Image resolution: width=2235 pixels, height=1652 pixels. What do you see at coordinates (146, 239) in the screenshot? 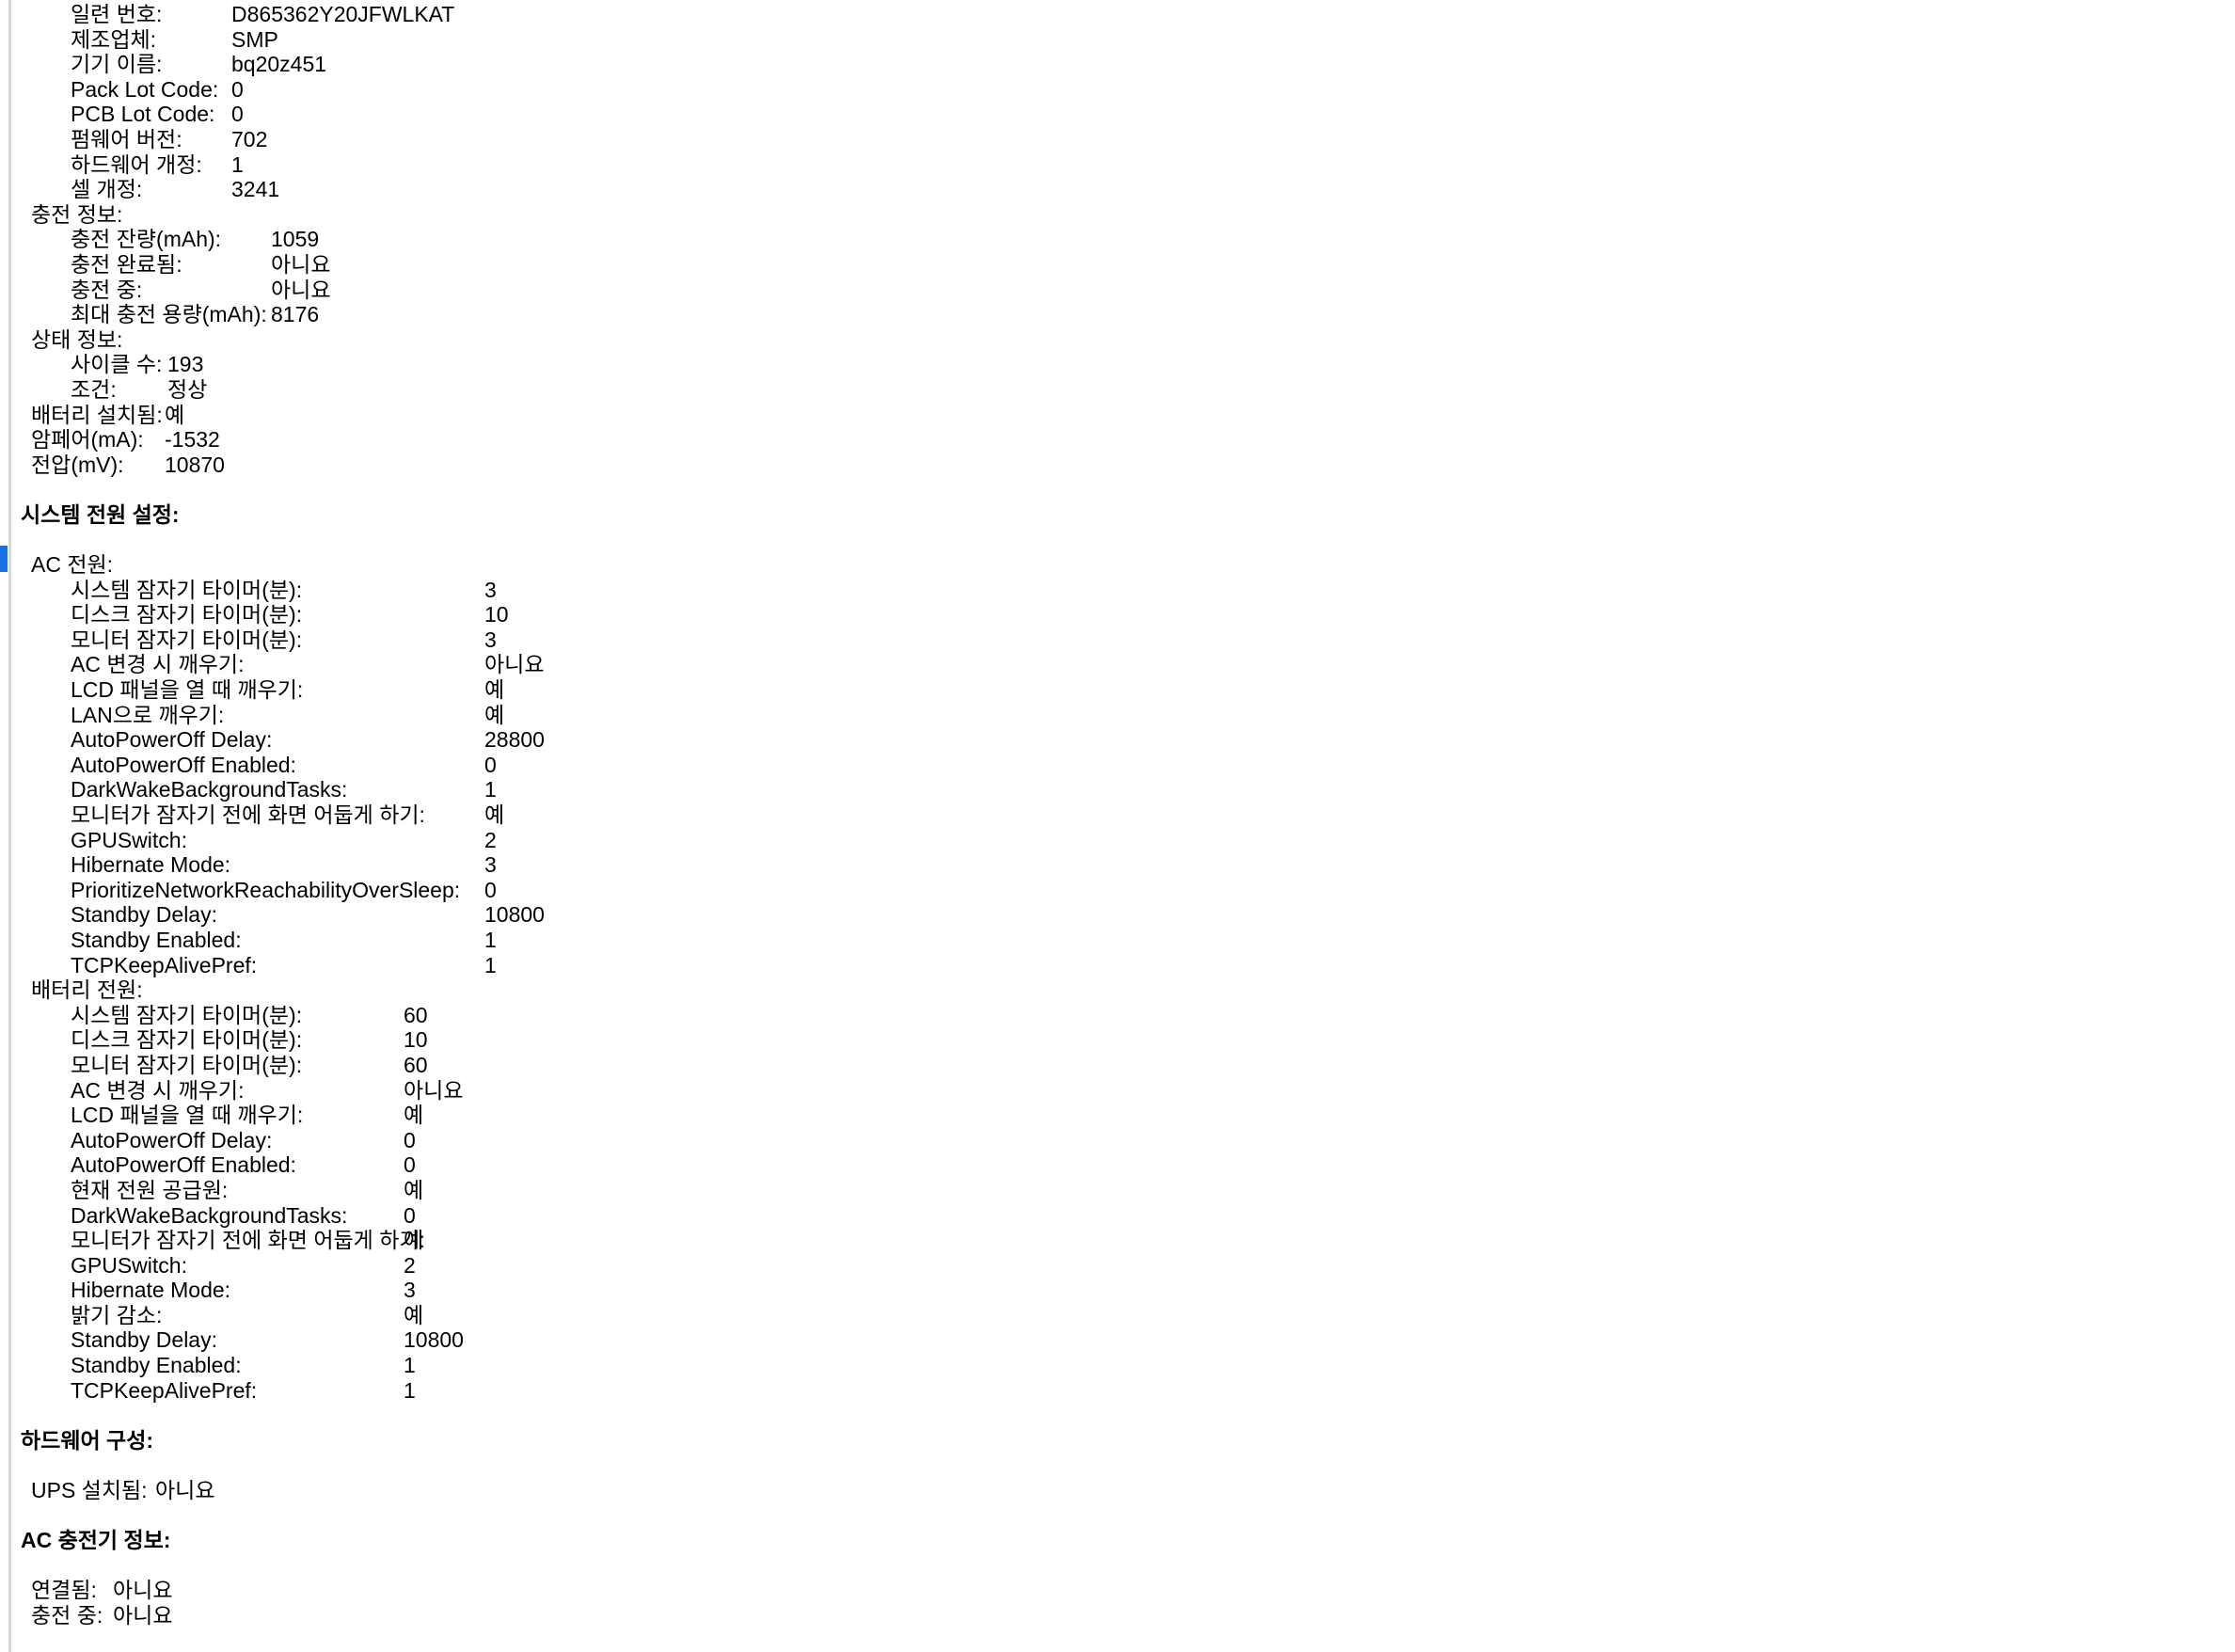
I see `row-label: 충전 잔량(mAh):` at bounding box center [146, 239].